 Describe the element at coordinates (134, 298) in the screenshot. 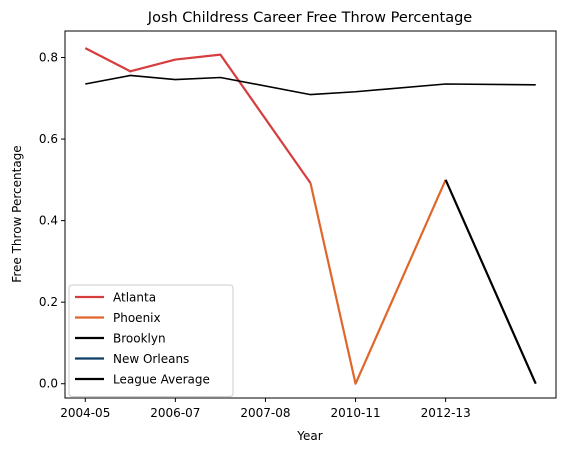

I see `legend-label: Atlanta` at that location.